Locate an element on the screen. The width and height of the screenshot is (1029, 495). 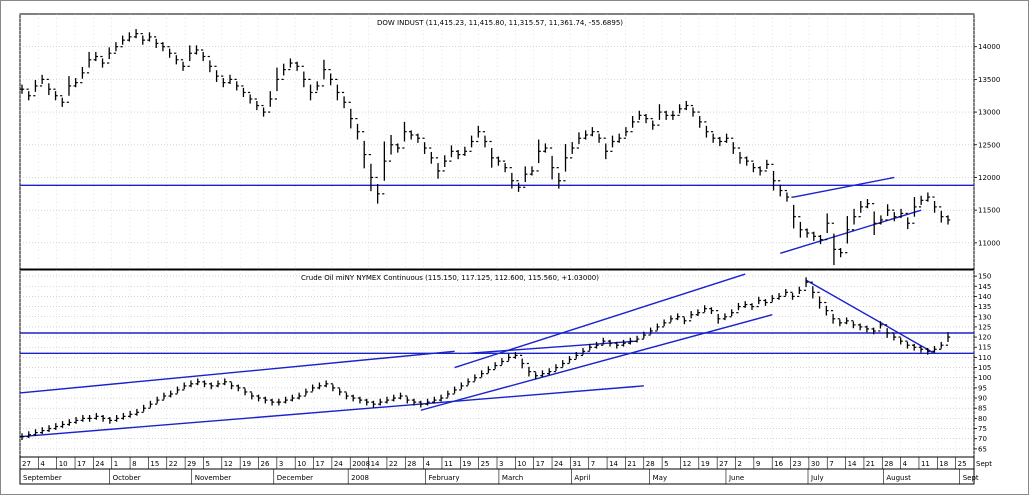
x-day-label: 7 is located at coordinates (593, 464).